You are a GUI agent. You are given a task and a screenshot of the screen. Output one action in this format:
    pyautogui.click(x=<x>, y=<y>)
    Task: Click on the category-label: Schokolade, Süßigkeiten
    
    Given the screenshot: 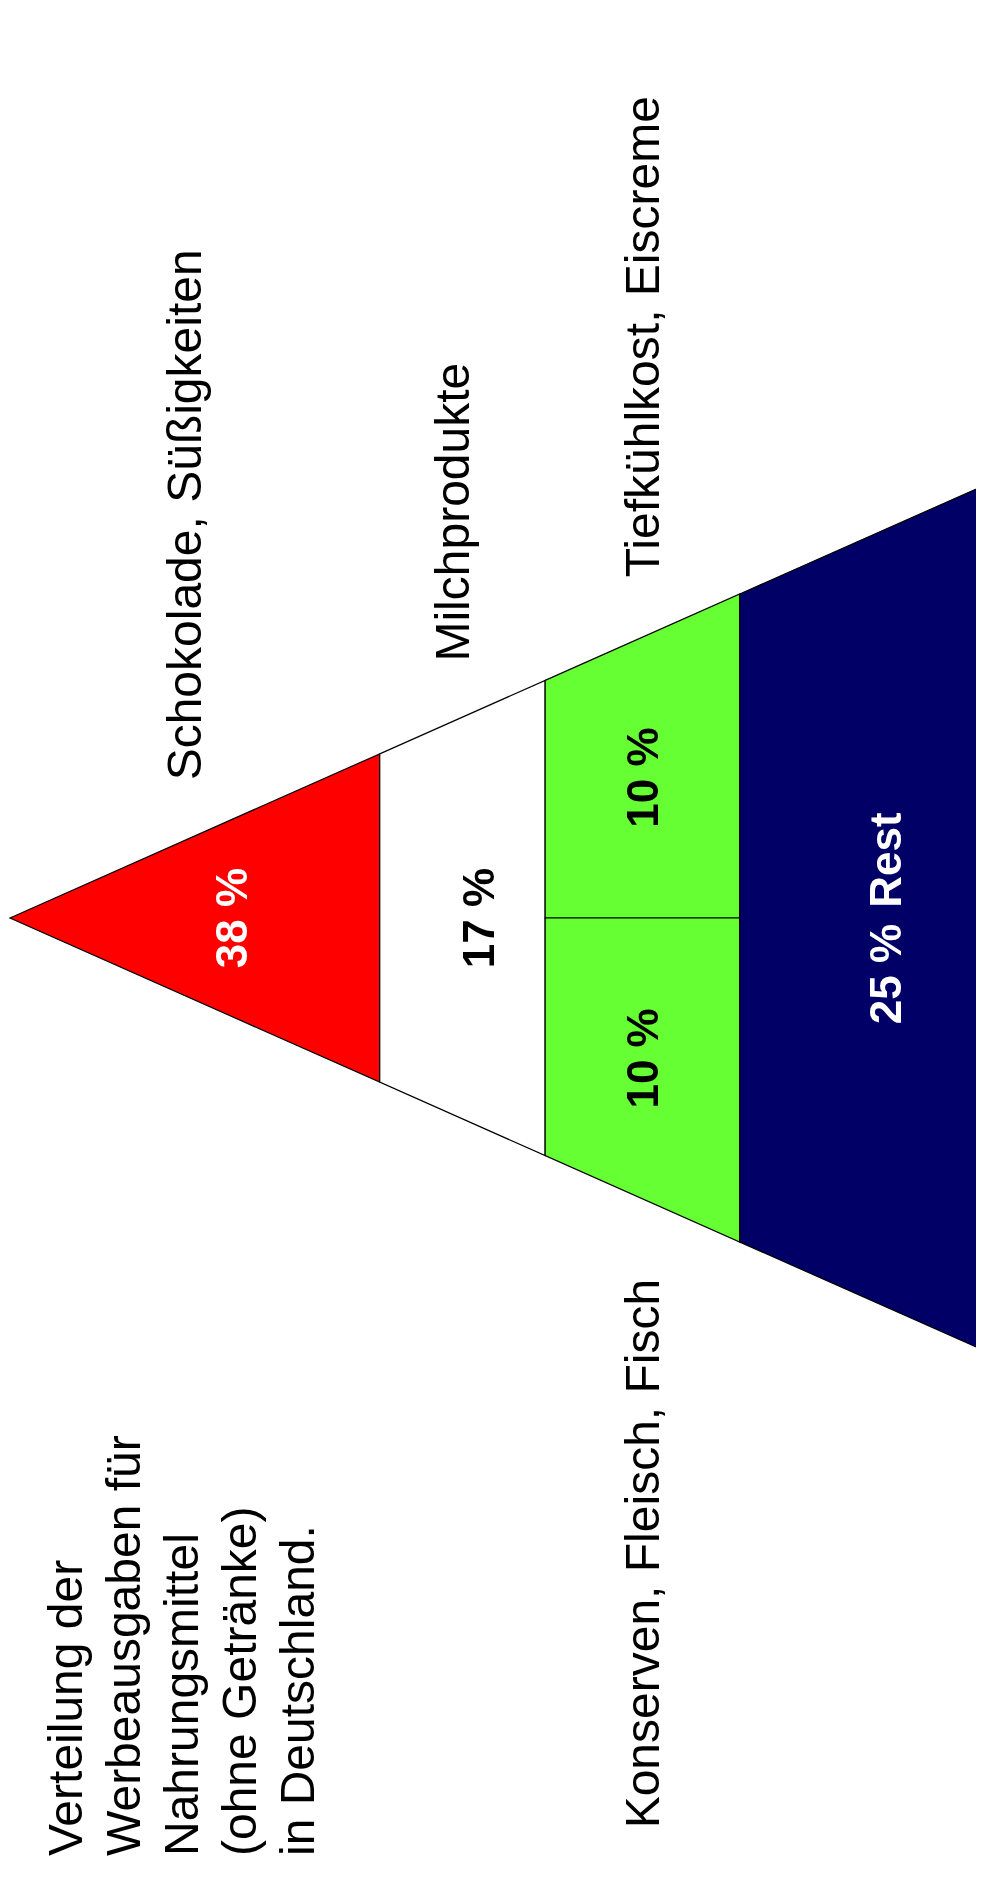 What is the action you would take?
    pyautogui.click(x=185, y=515)
    